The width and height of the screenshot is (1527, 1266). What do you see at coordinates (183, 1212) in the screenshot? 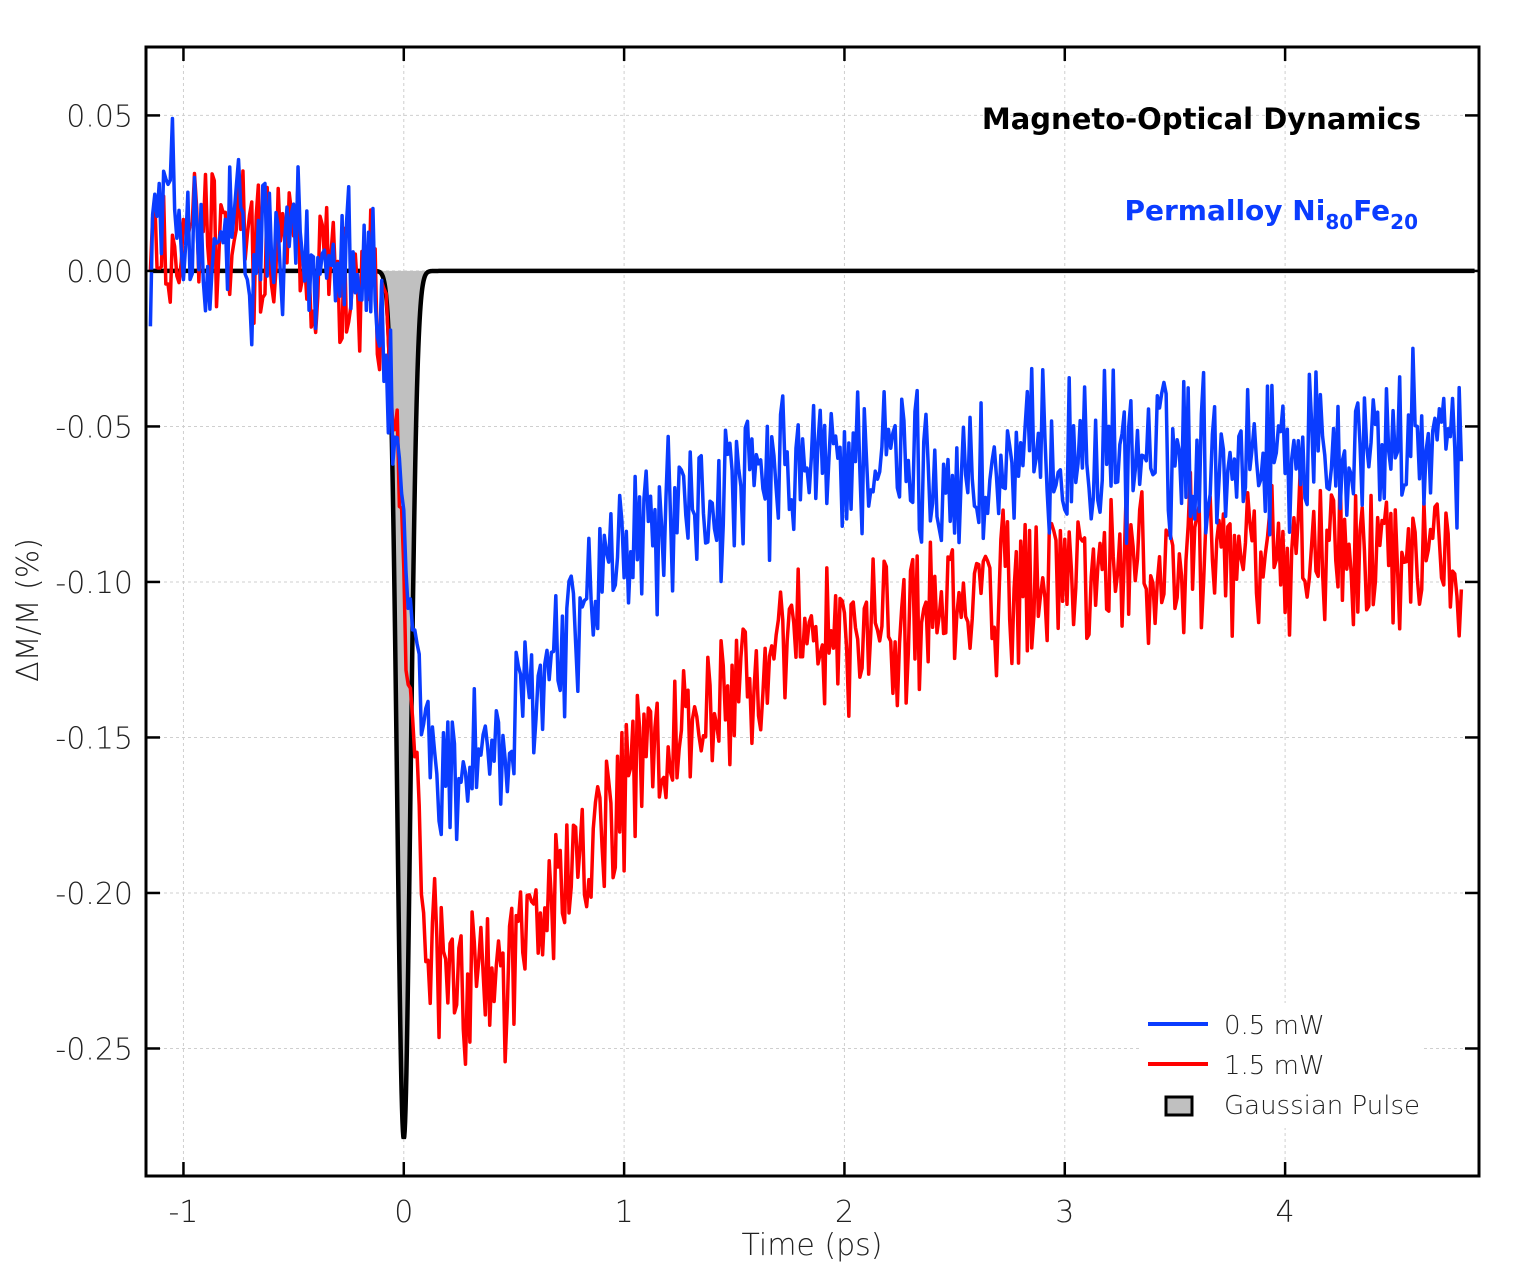
I see `x-tick-label: -1` at bounding box center [183, 1212].